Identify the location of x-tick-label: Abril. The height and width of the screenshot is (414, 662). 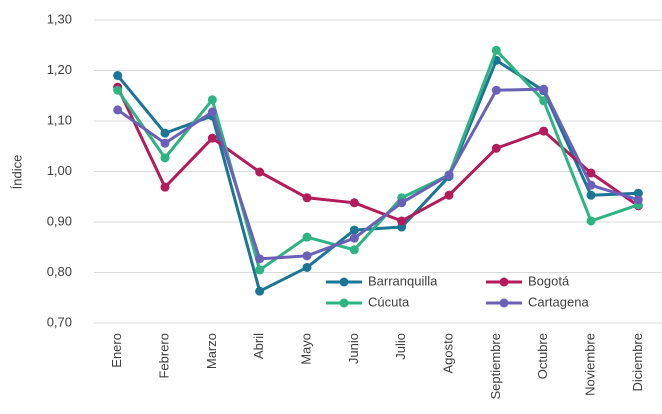
(258, 346).